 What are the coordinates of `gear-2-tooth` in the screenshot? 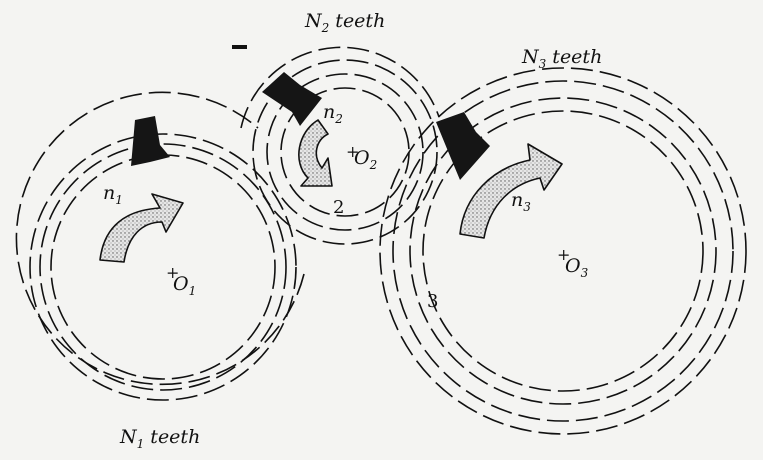 It's located at (292, 99).